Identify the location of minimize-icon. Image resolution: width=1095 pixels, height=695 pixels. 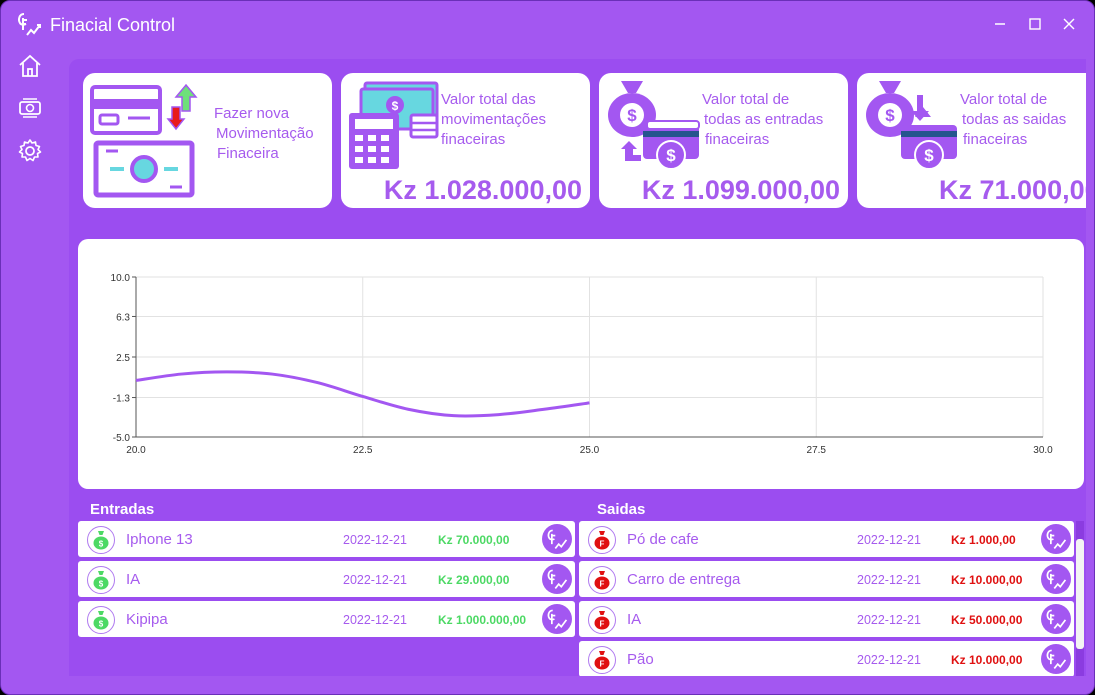
(1000, 24).